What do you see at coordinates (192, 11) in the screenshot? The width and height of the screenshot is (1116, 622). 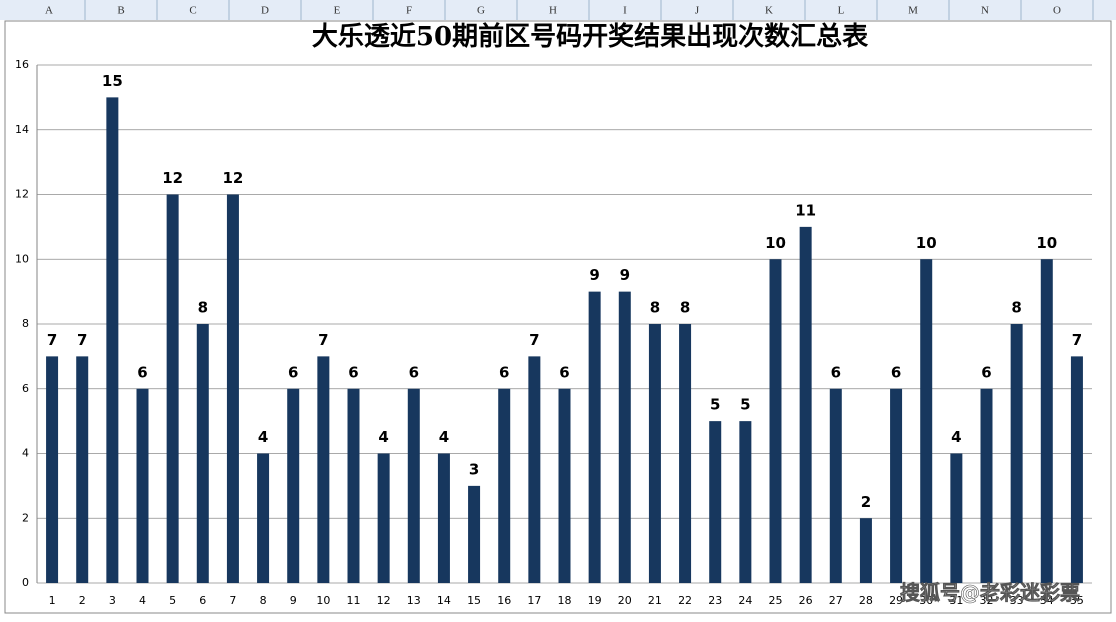 I see `column-header: C` at bounding box center [192, 11].